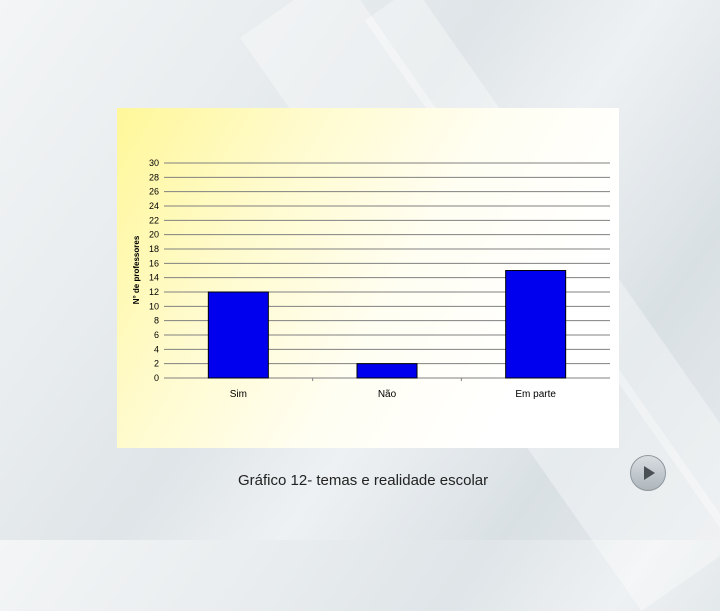  Describe the element at coordinates (154, 235) in the screenshot. I see `y-tick-label: 20` at that location.